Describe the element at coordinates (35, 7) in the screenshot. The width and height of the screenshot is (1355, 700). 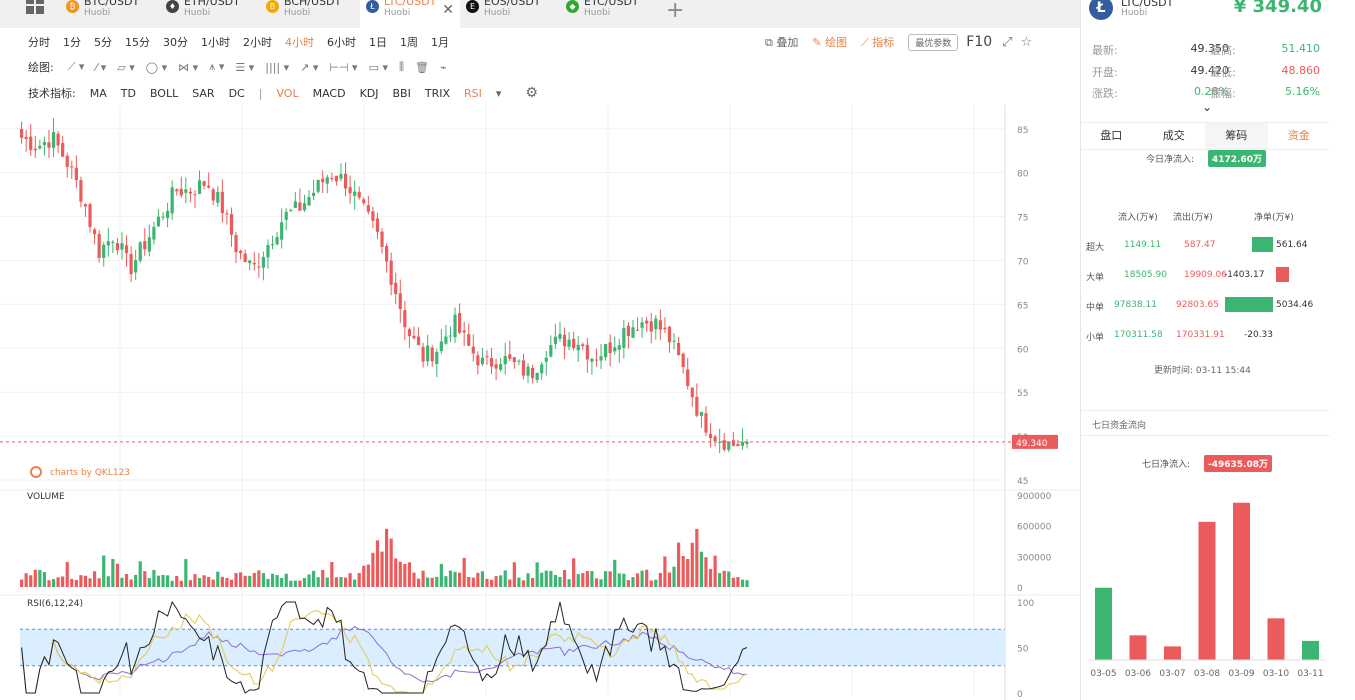
I see `grid-menu-icon` at that location.